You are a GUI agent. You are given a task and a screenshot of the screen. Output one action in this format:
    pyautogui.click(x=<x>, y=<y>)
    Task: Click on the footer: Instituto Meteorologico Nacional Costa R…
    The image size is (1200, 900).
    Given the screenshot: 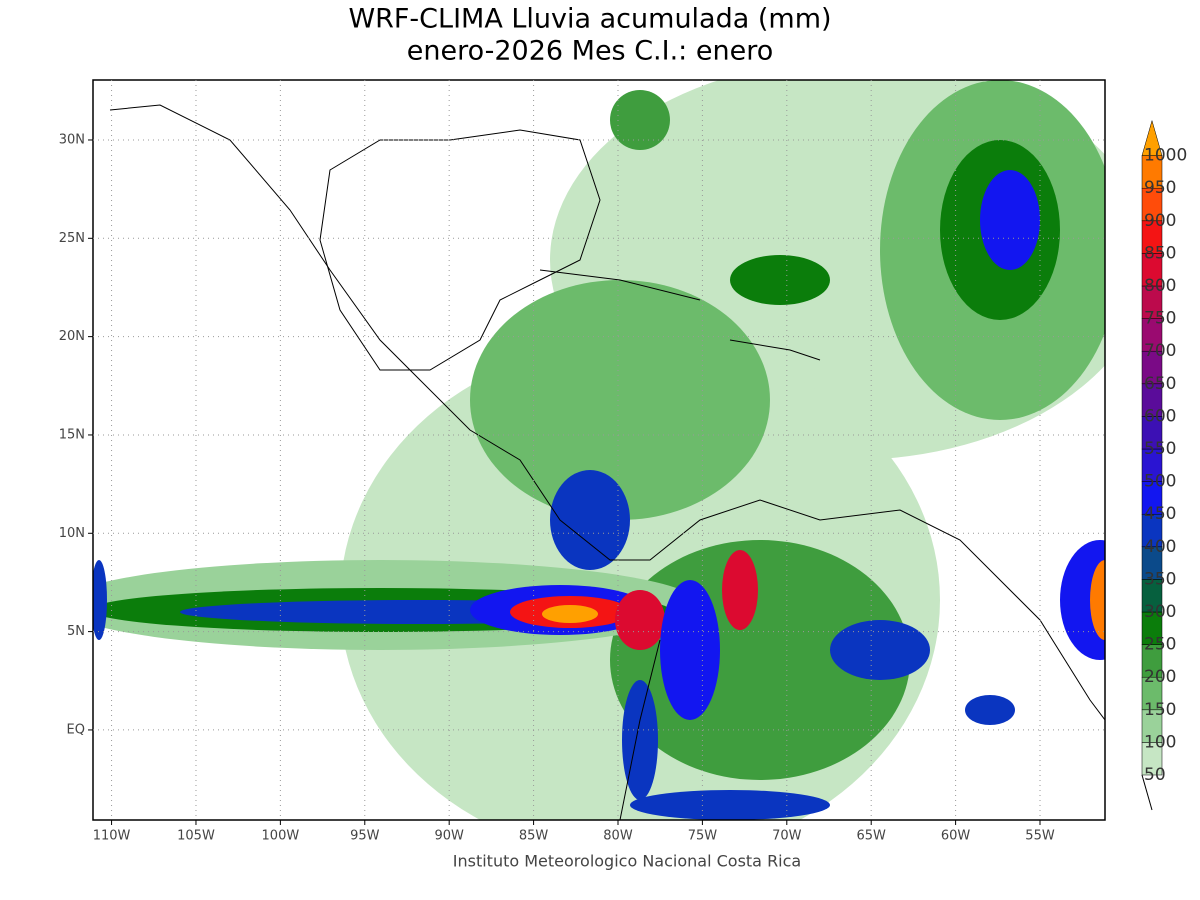 What is the action you would take?
    pyautogui.click(x=627, y=861)
    